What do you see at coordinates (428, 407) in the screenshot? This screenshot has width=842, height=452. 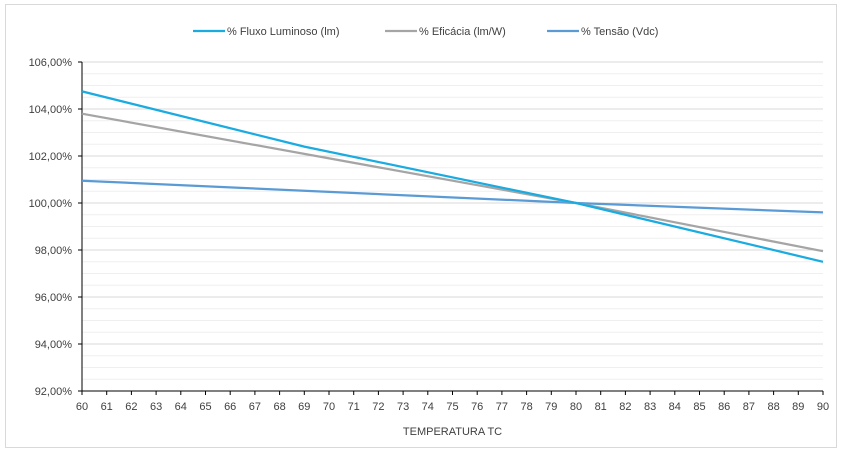 I see `x-tick-label: 74` at bounding box center [428, 407].